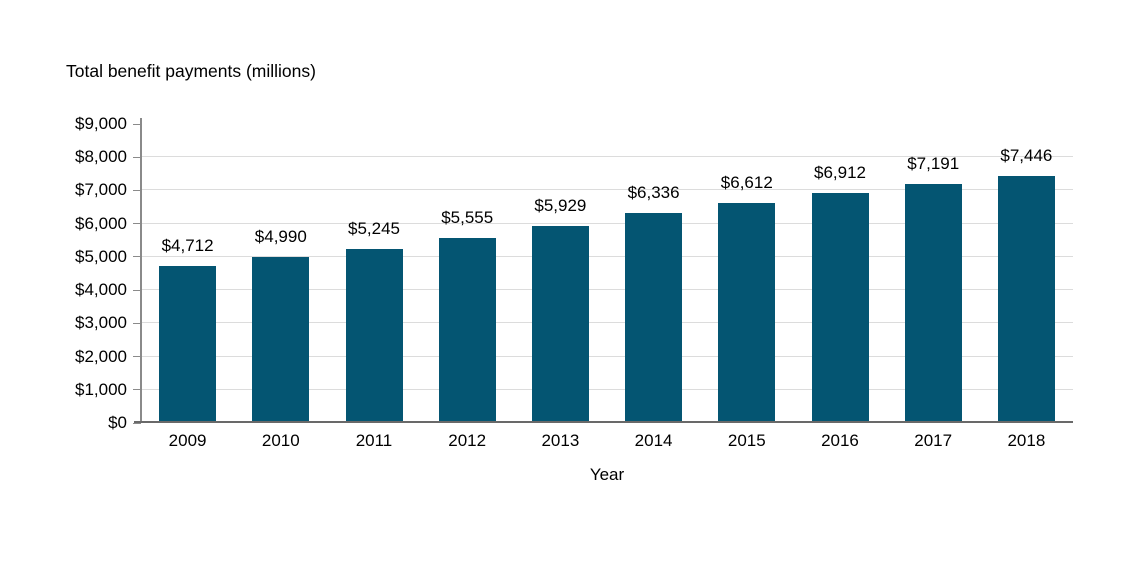  What do you see at coordinates (101, 256) in the screenshot?
I see `y-tick-label: $5,000` at bounding box center [101, 256].